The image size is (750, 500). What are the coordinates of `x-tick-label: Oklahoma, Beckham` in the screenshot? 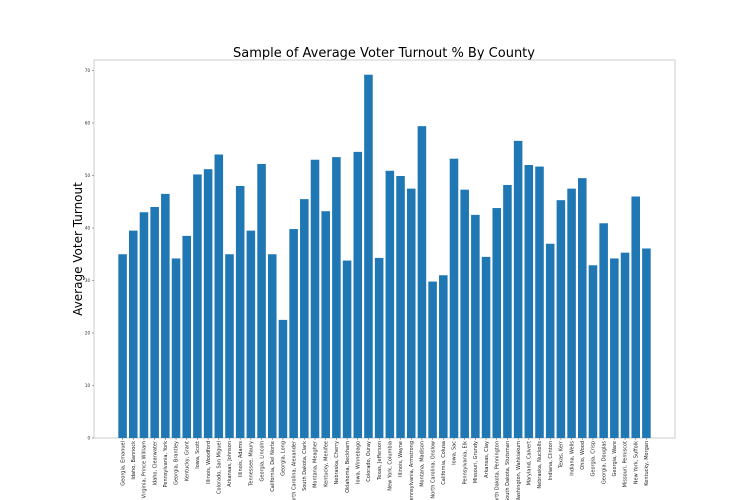 It's located at (348, 467).